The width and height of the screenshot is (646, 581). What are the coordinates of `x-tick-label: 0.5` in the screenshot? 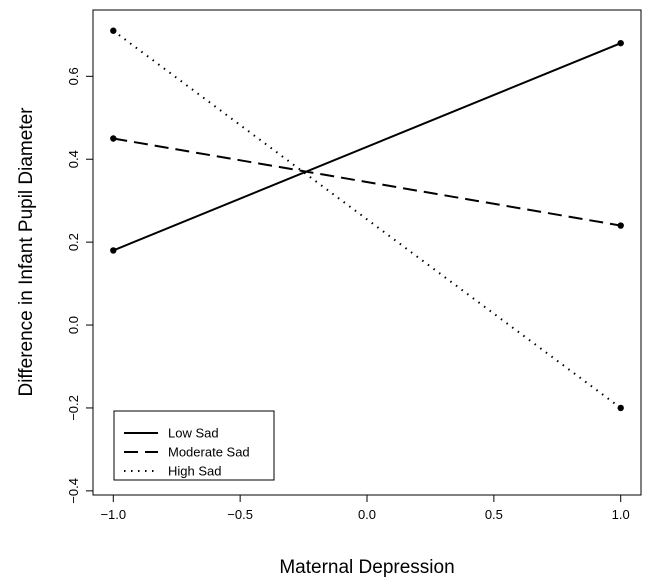 It's located at (494, 514).